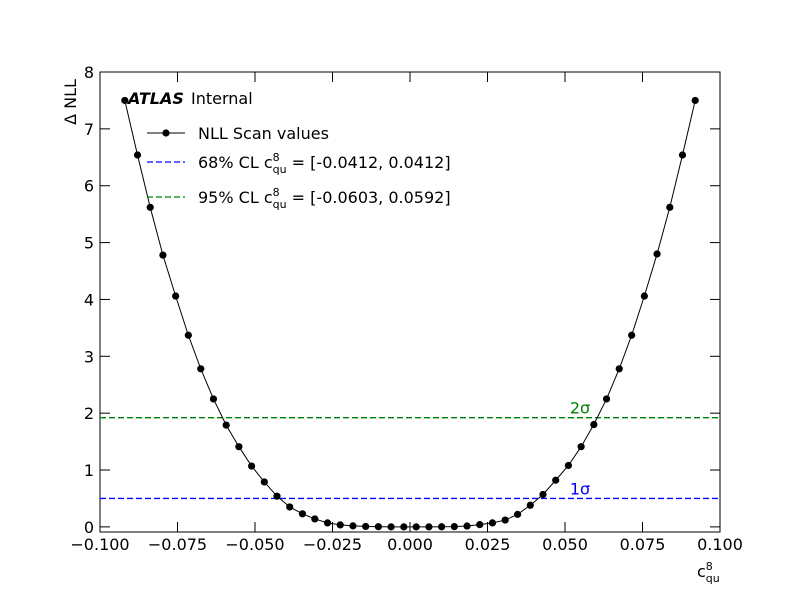 The width and height of the screenshot is (799, 599). Describe the element at coordinates (713, 578) in the screenshot. I see `x-label-sub: qu` at that location.